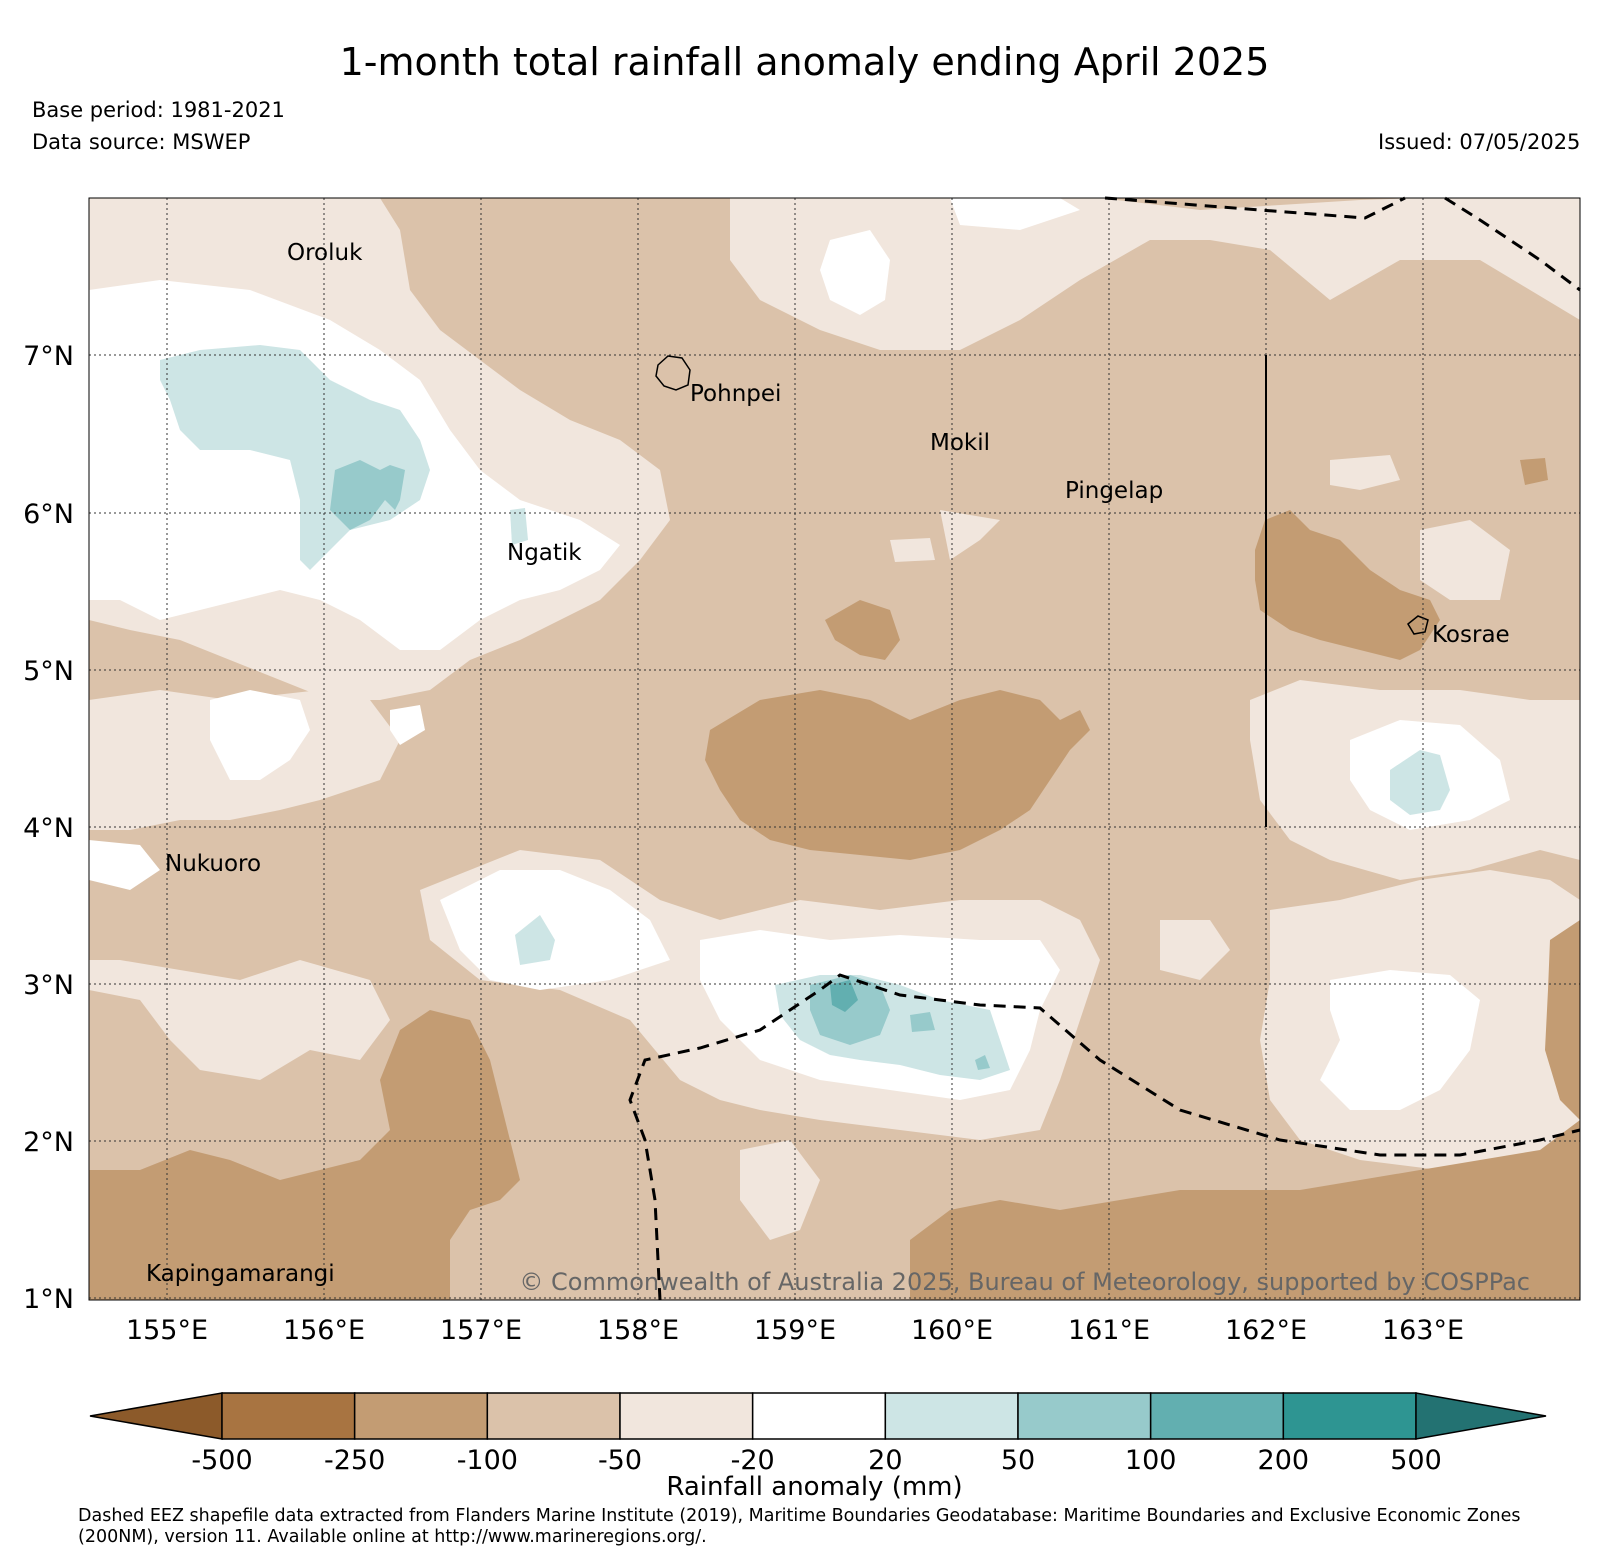 The image size is (1609, 1563). I want to click on contour-teal2-south-small, so click(922, 1022).